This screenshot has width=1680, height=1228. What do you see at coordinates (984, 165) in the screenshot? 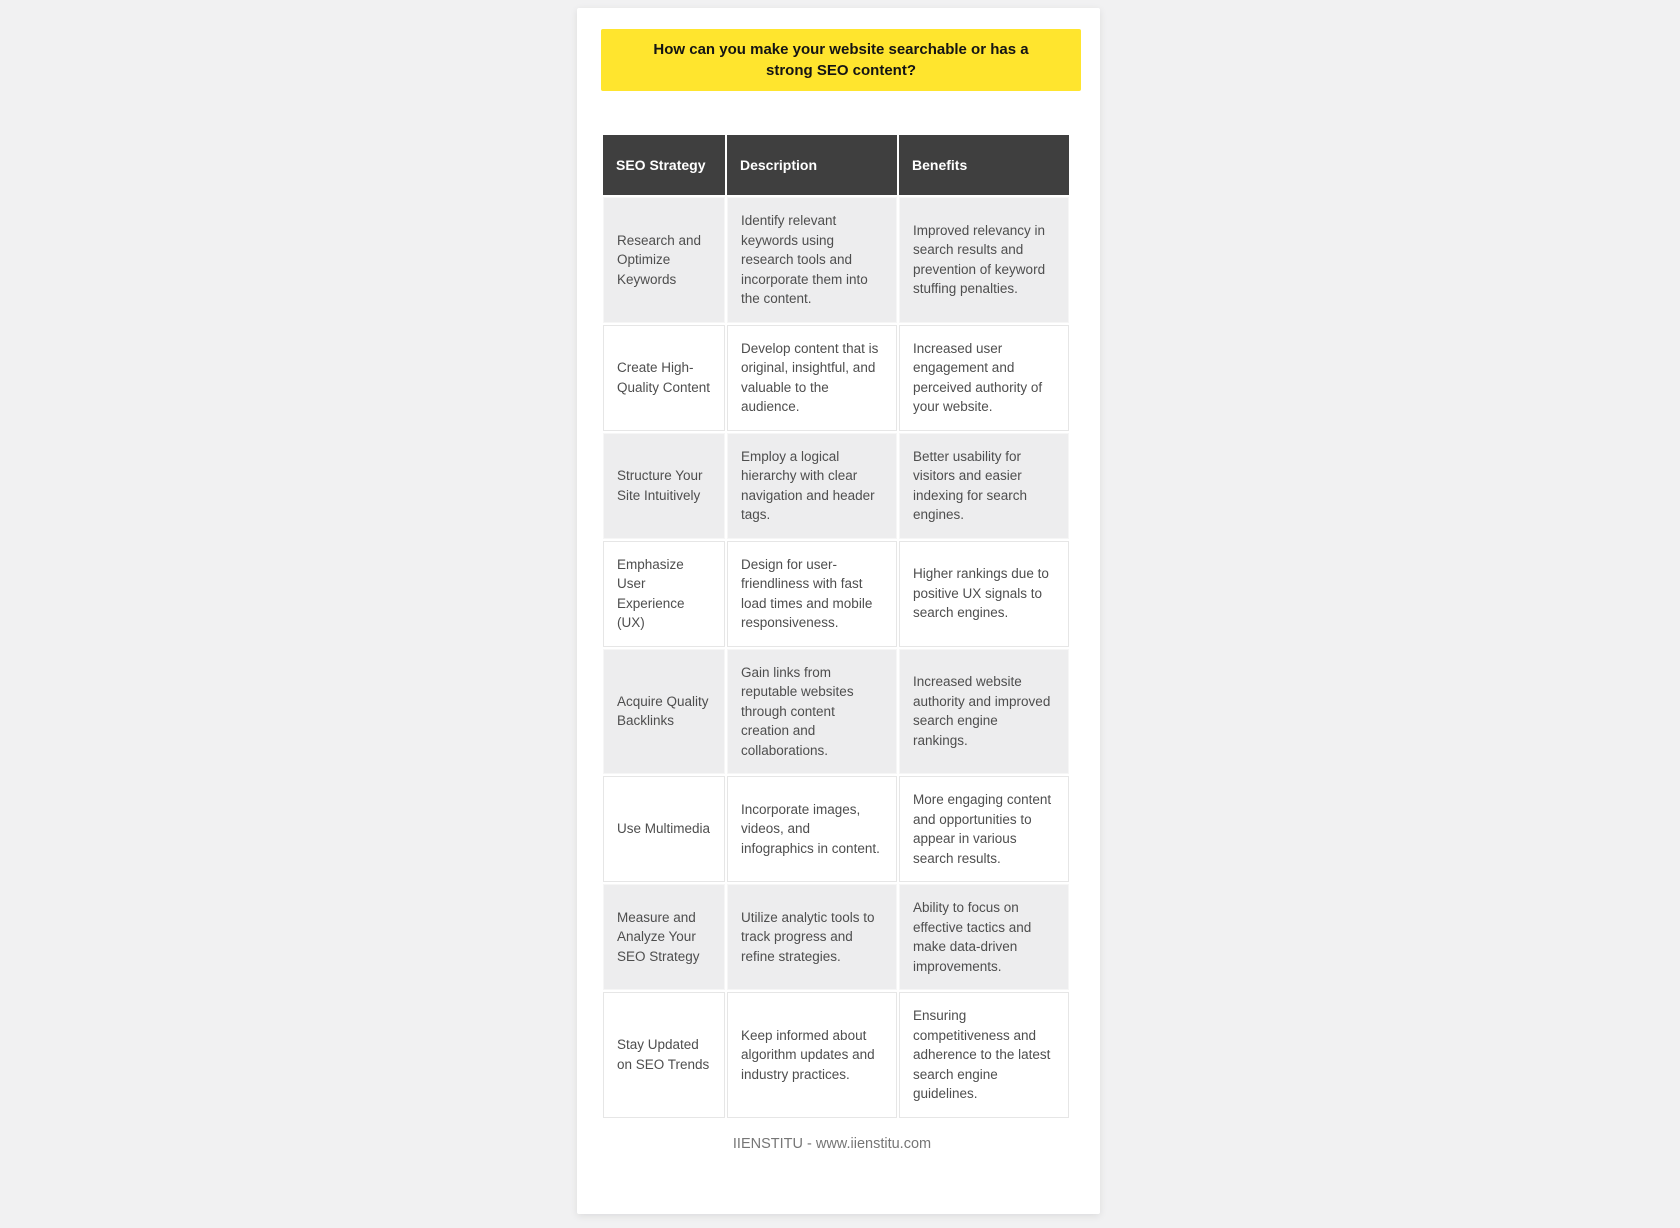
I see `column-header-benefits: Benefits` at bounding box center [984, 165].